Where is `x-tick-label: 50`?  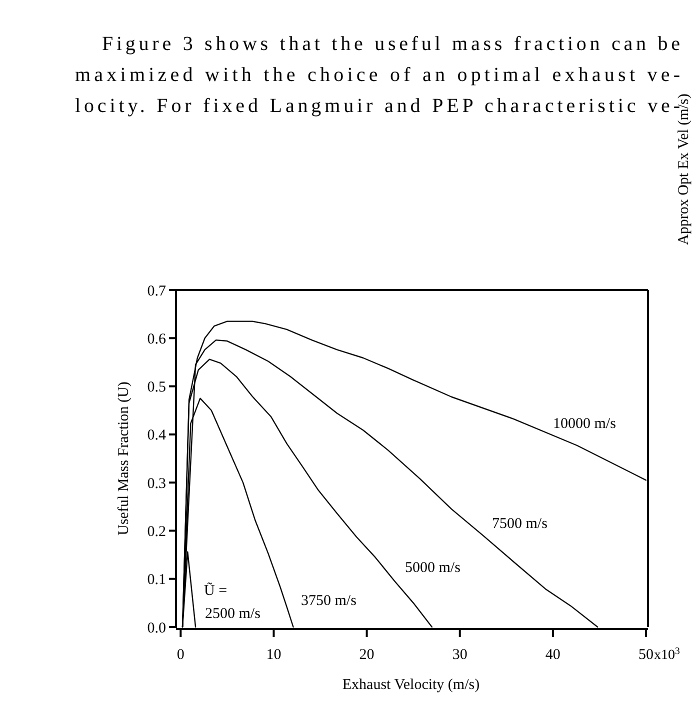
x-tick-label: 50 is located at coordinates (646, 655).